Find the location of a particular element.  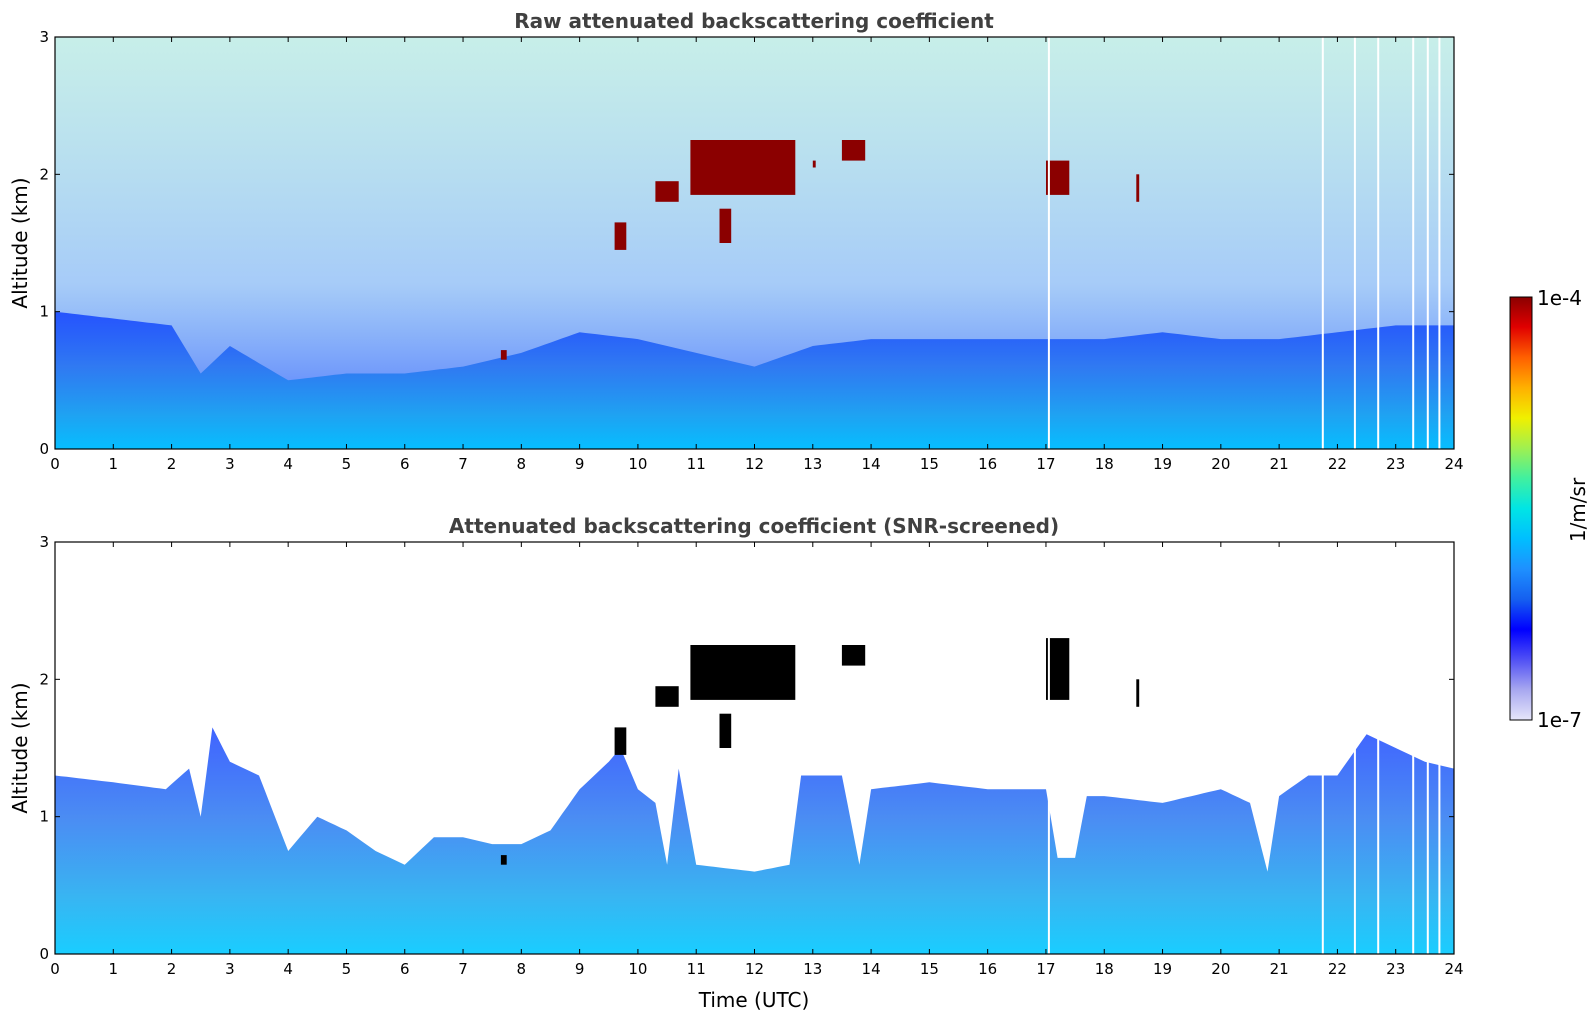

y-tick-label: 0 is located at coordinates (44, 449).